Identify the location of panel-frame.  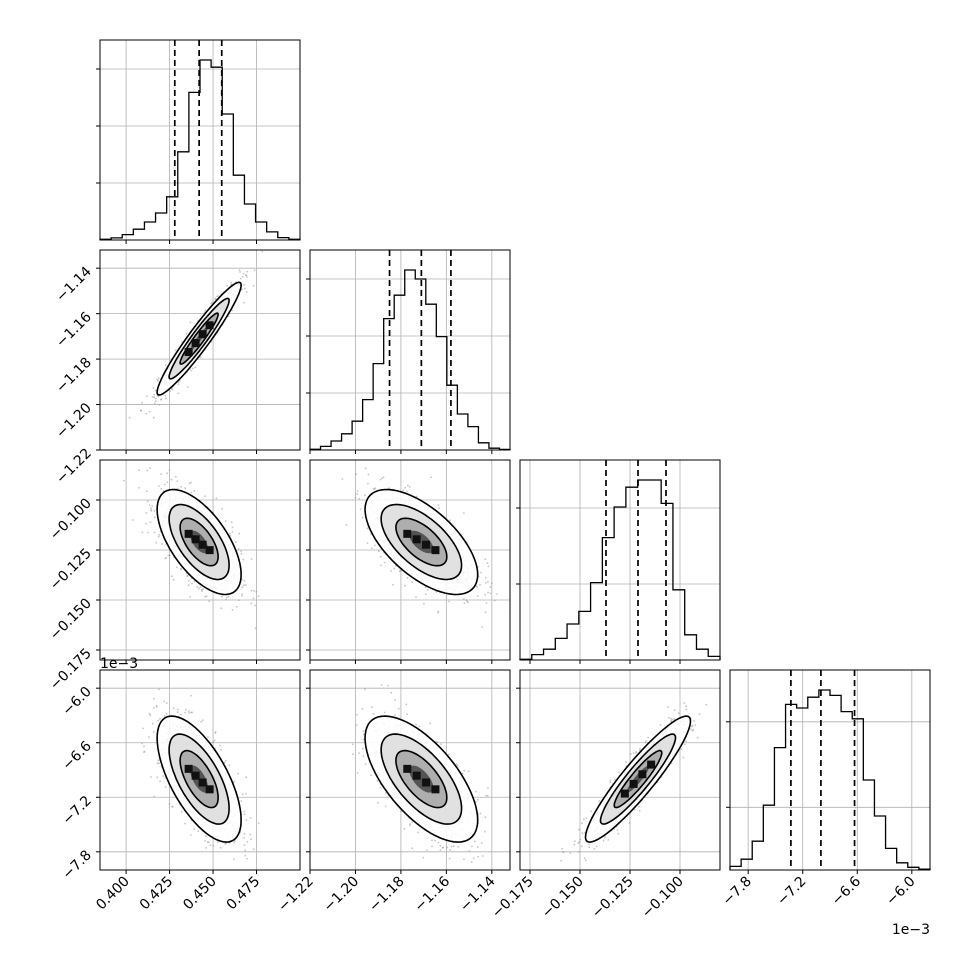
(620, 560).